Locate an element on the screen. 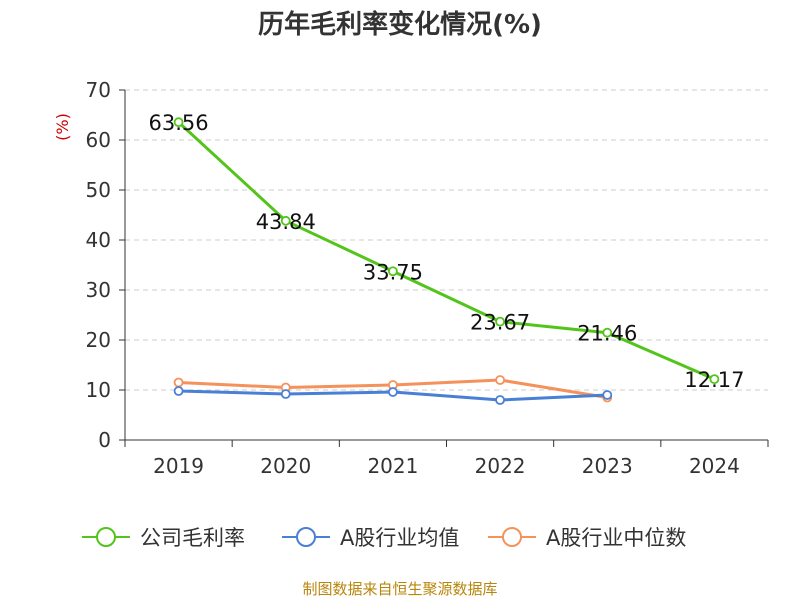 The height and width of the screenshot is (600, 800). y-tick-label: 60 is located at coordinates (98, 140).